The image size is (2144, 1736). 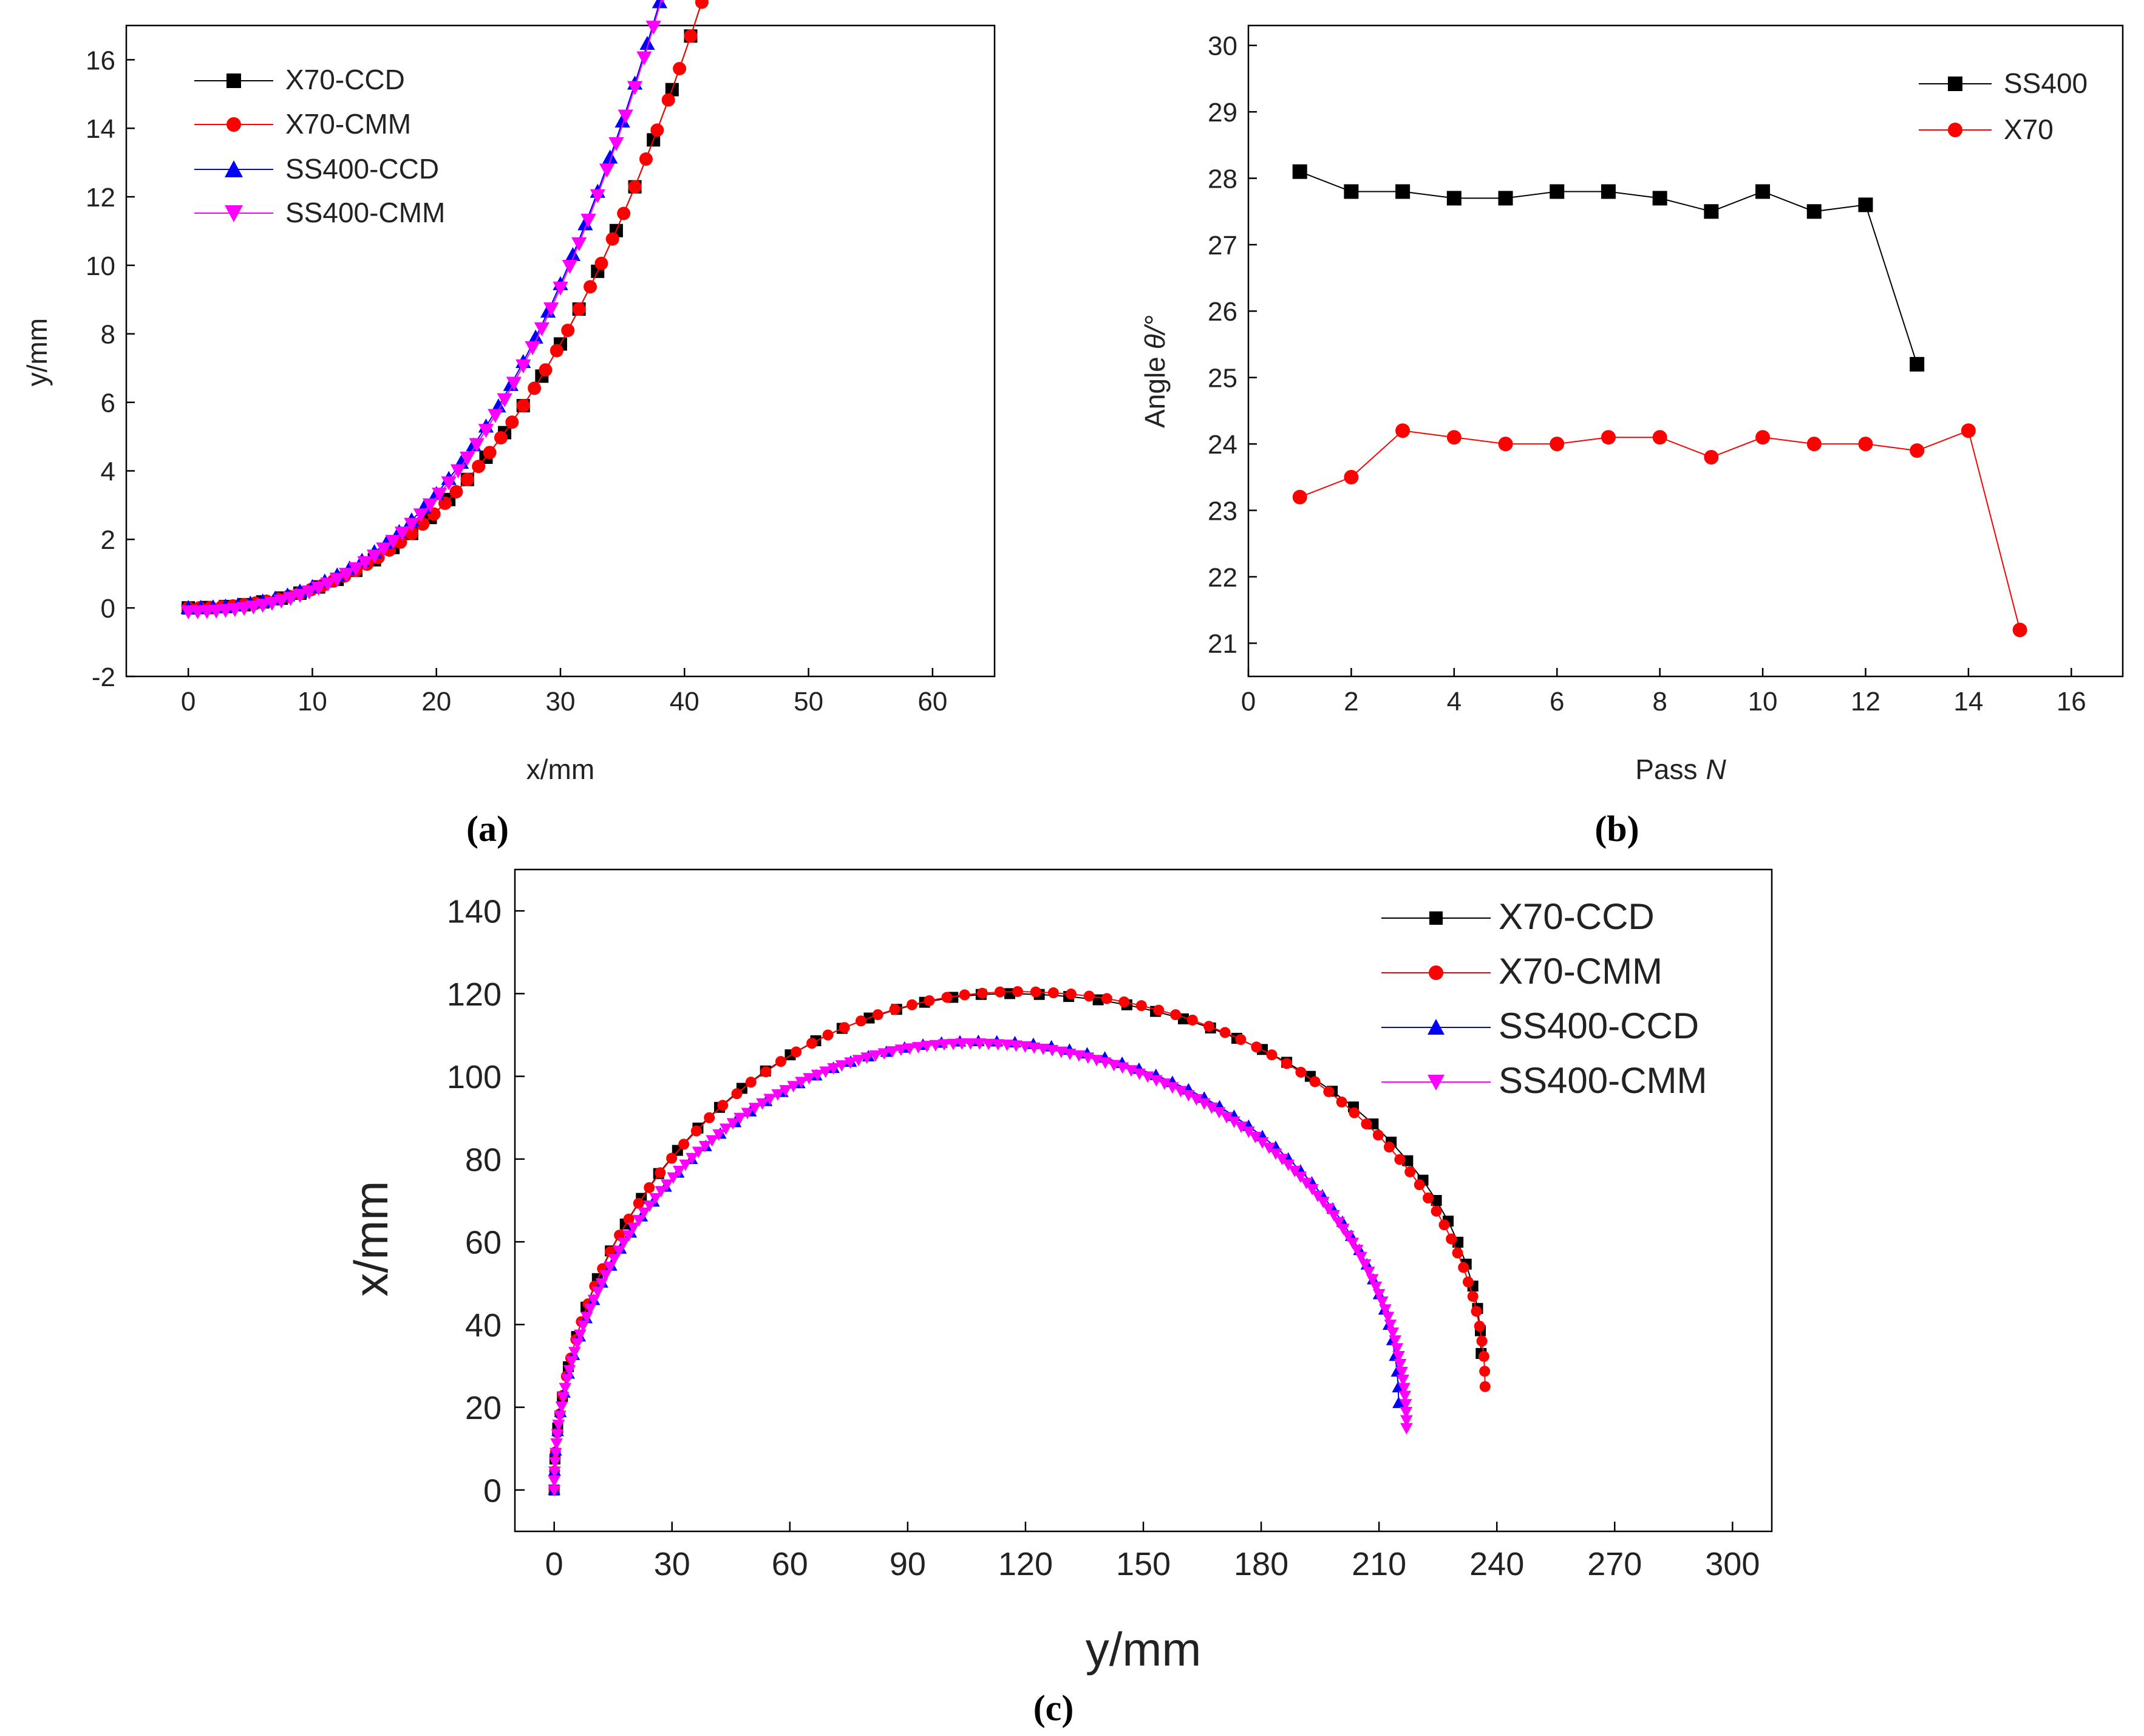 I want to click on series-ss400-cmm, so click(x=422, y=309).